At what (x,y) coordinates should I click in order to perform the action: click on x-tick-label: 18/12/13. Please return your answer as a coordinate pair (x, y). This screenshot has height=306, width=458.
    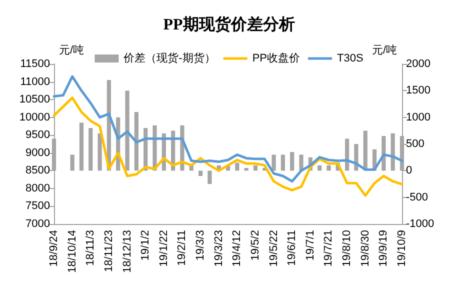
    Looking at the image, I should click on (127, 251).